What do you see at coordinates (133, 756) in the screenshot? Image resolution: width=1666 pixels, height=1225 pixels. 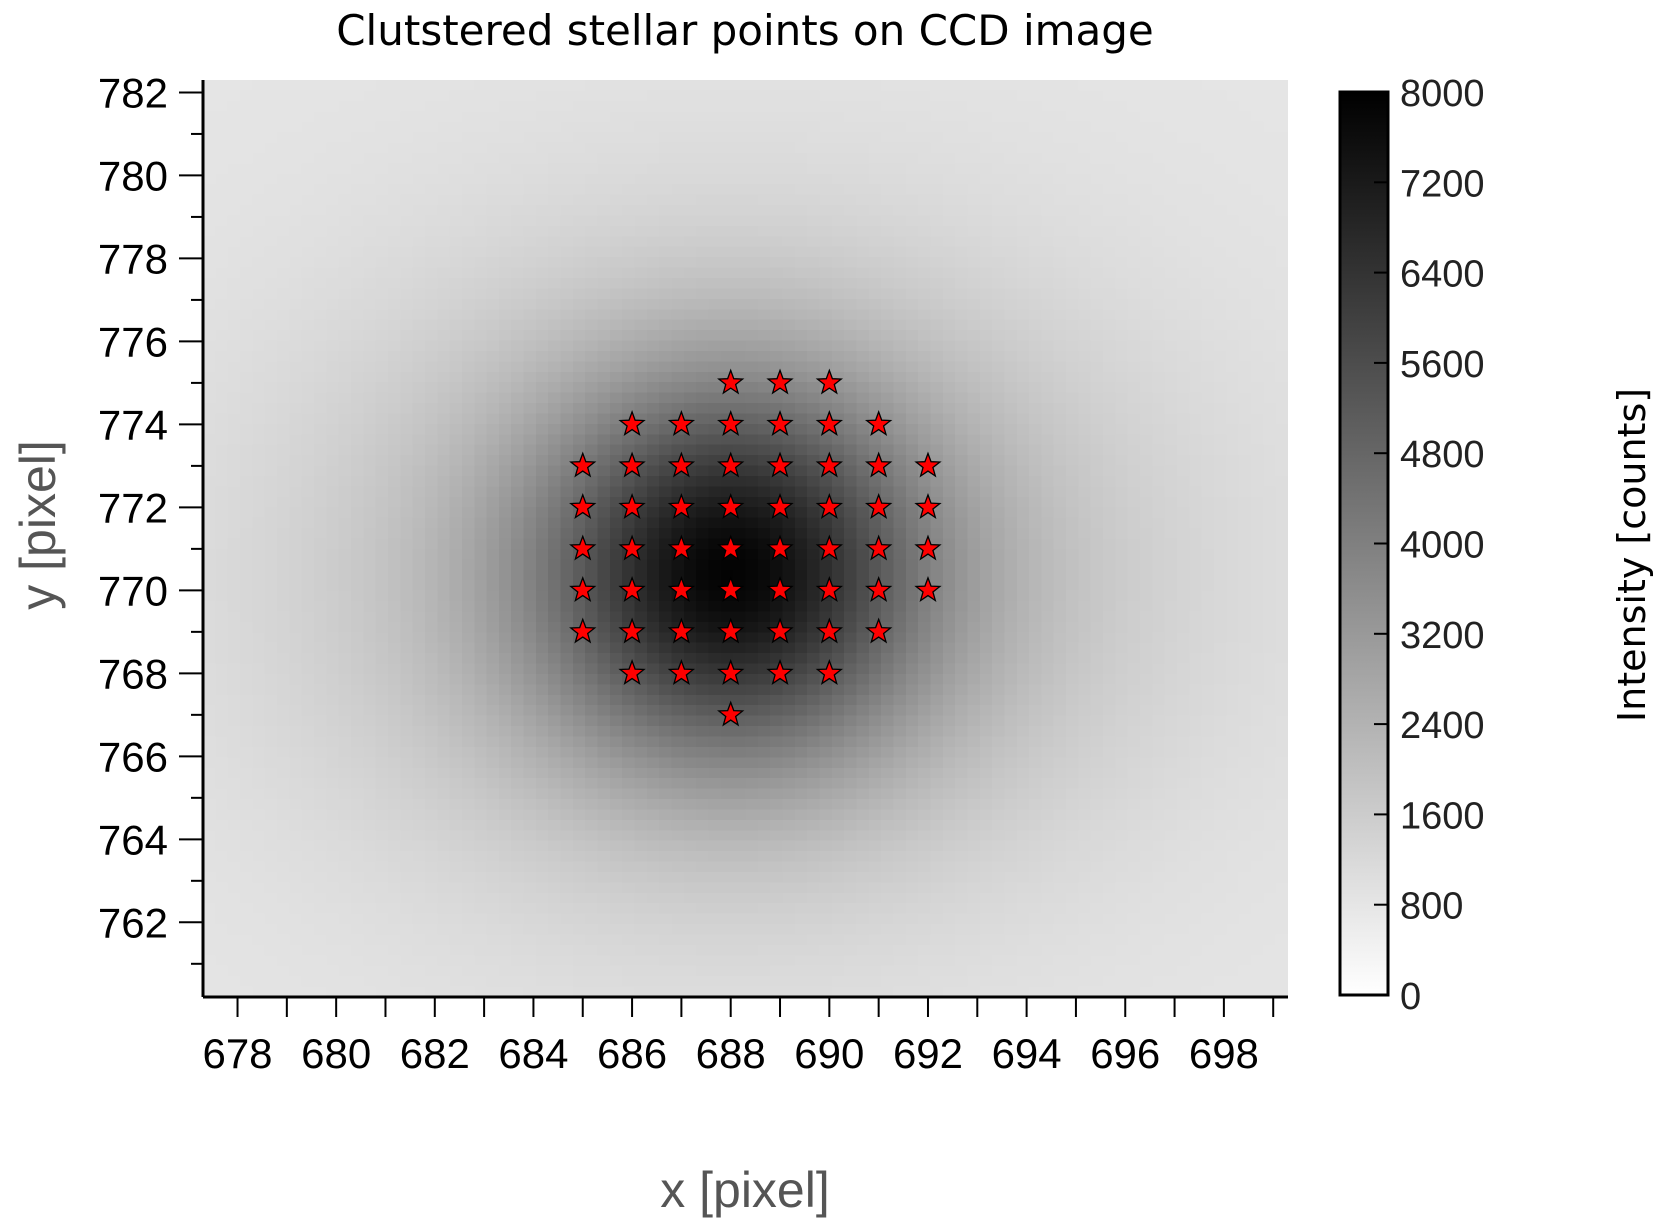 I see `y-tick-label: 766` at bounding box center [133, 756].